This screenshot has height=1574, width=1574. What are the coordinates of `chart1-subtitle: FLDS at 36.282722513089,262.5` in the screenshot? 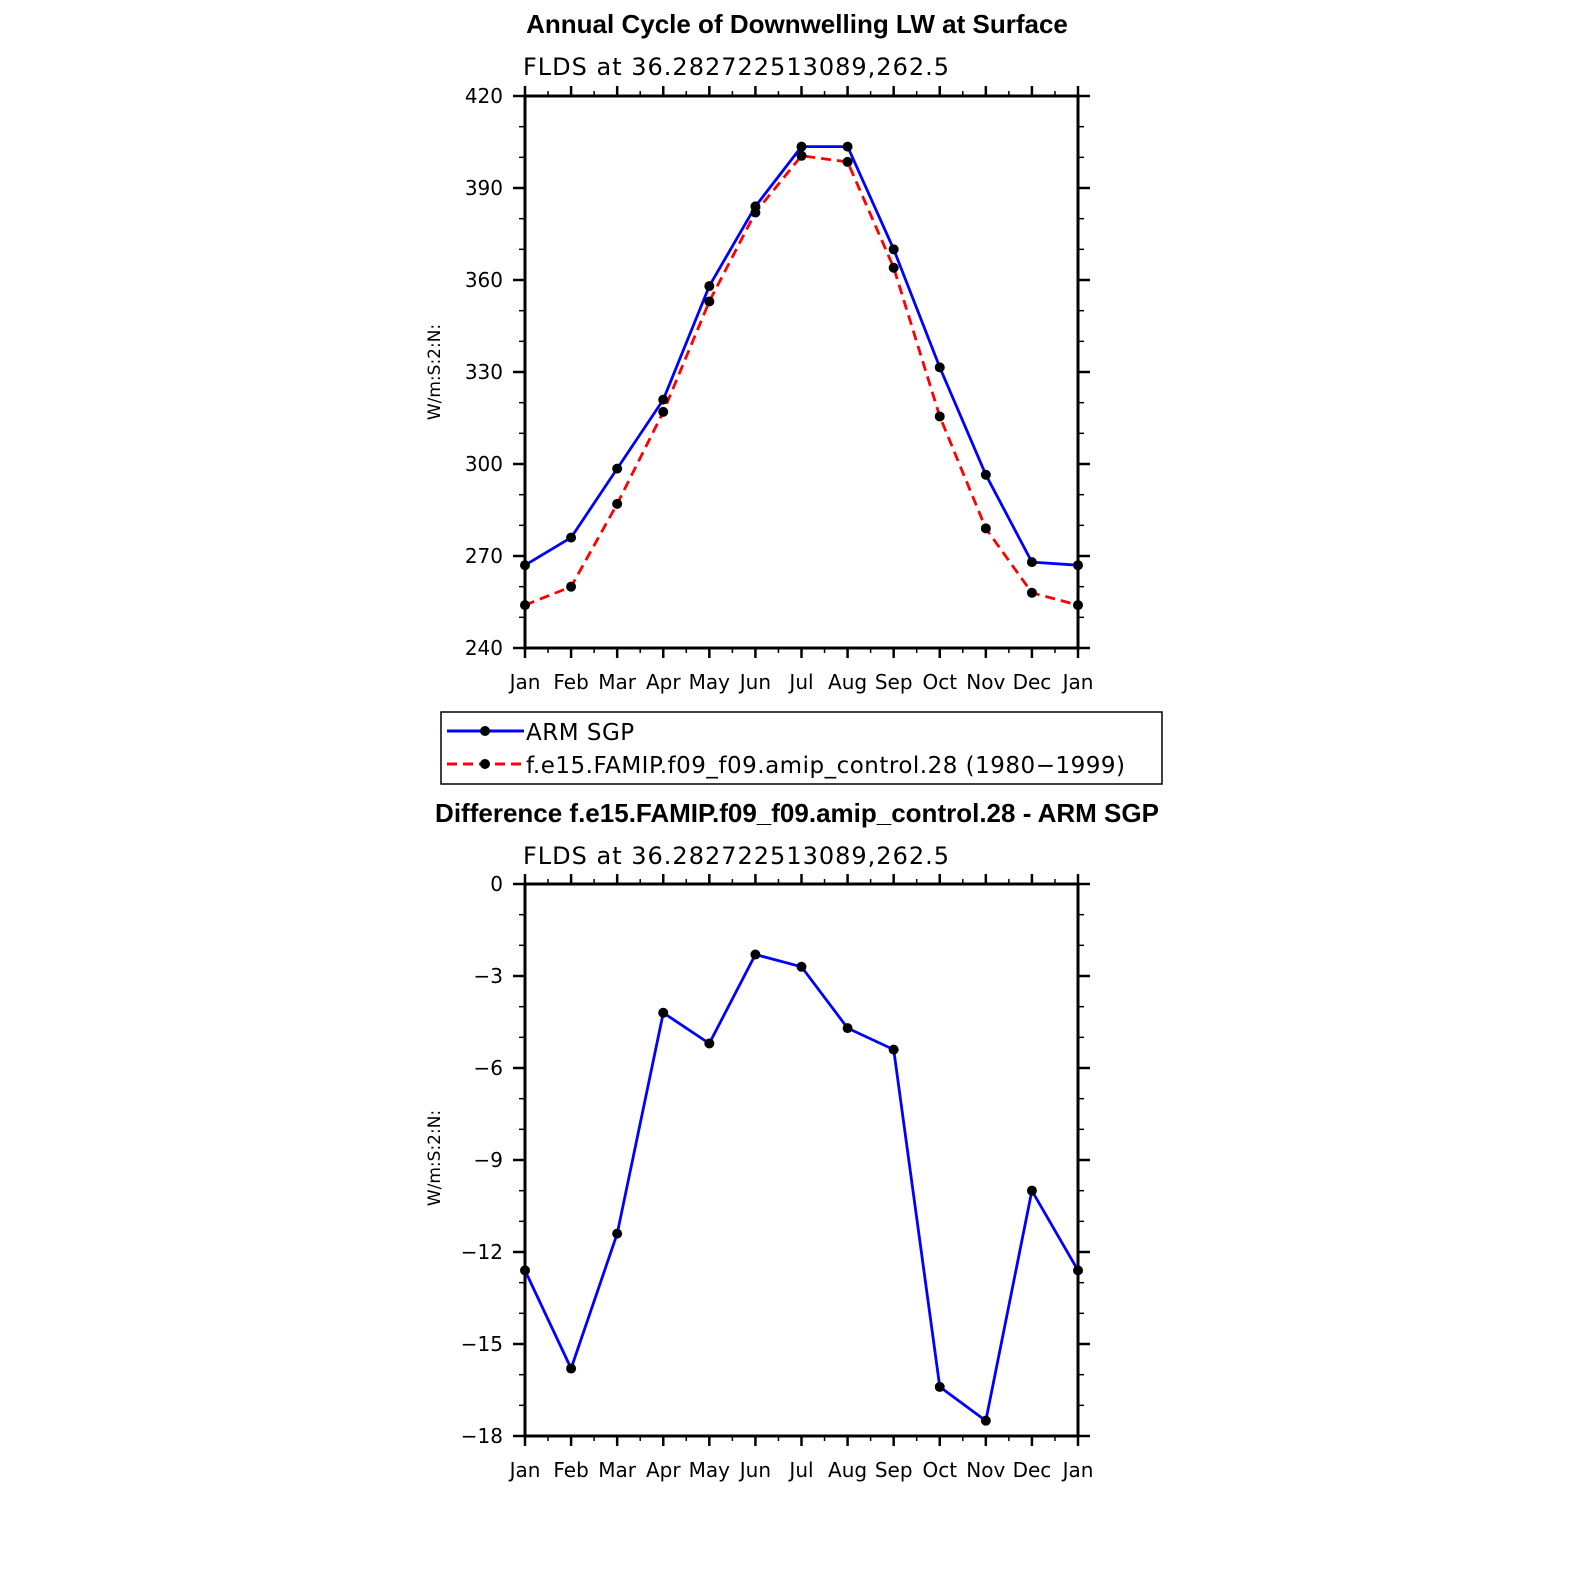 It's located at (736, 67).